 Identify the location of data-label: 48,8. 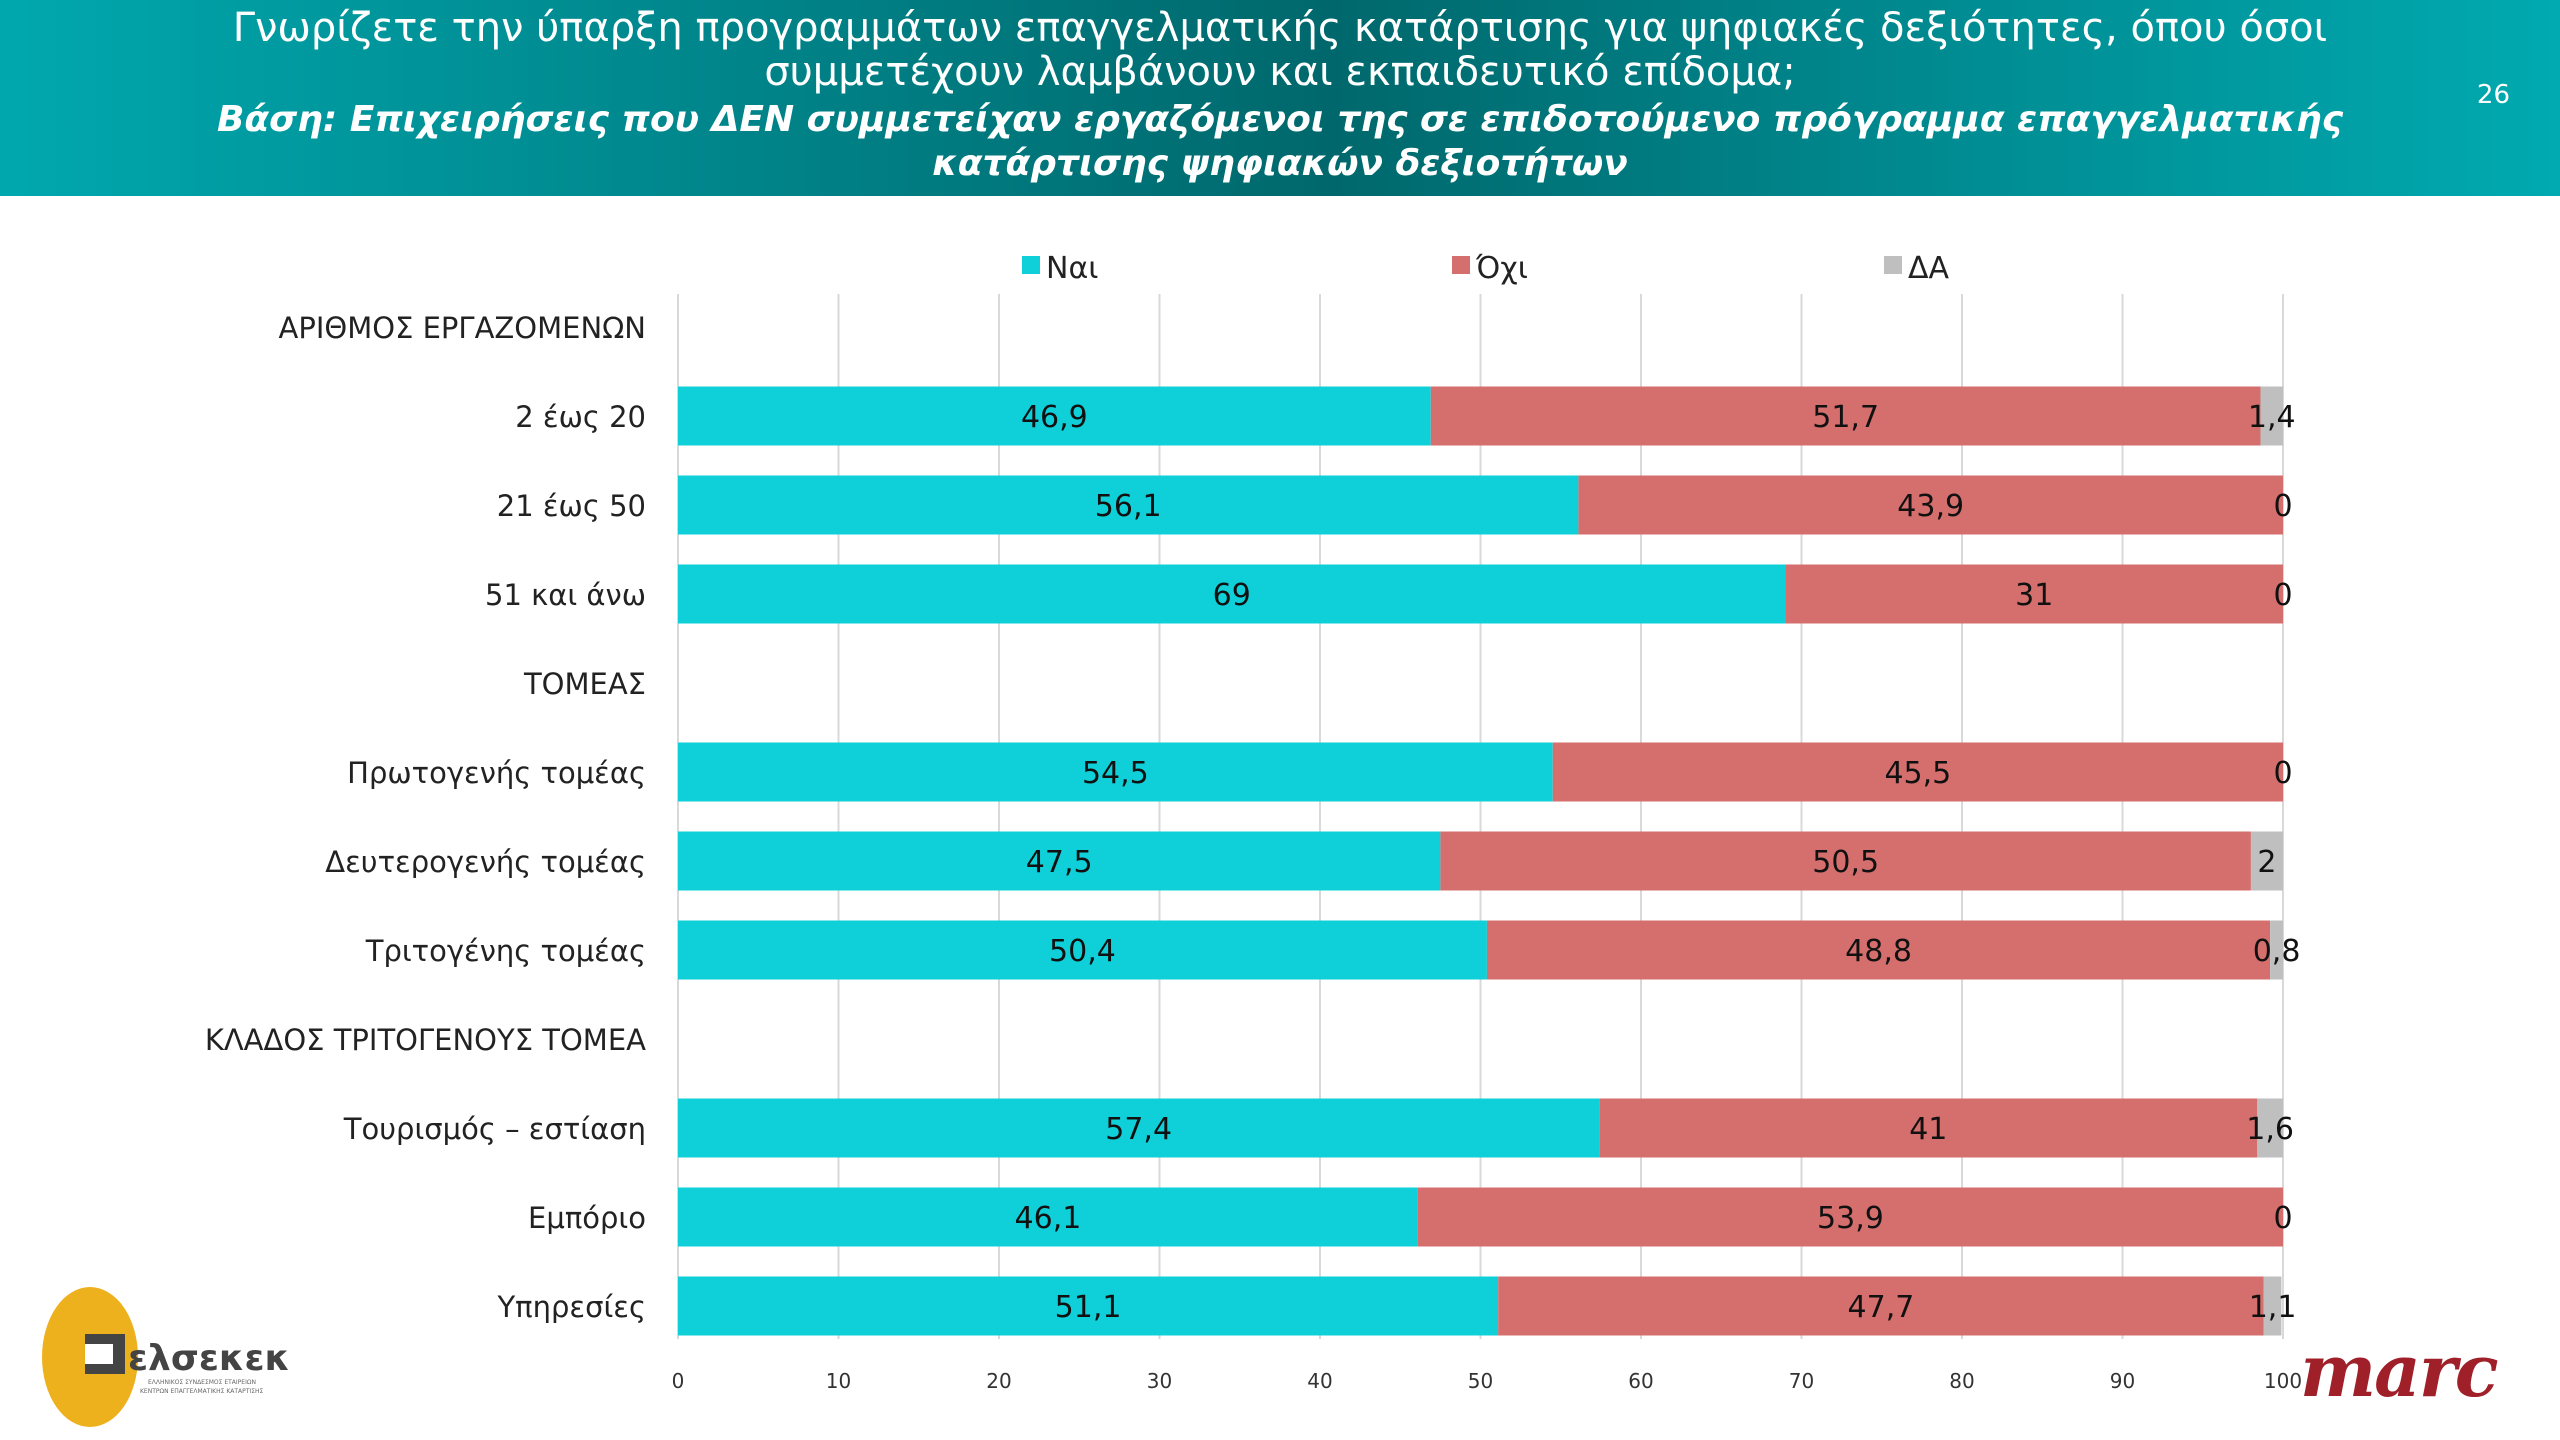
(1878, 951).